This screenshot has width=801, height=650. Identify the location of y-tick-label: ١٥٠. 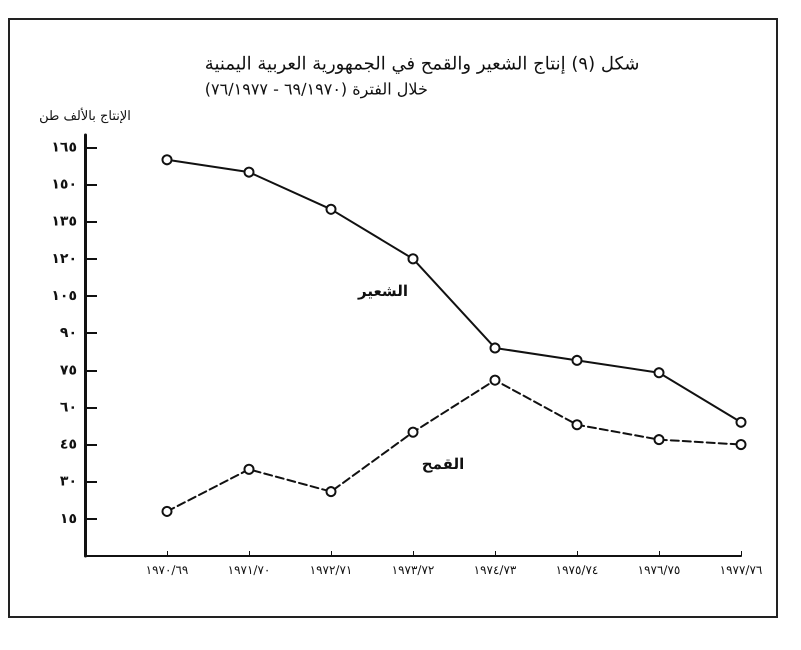
(64, 184).